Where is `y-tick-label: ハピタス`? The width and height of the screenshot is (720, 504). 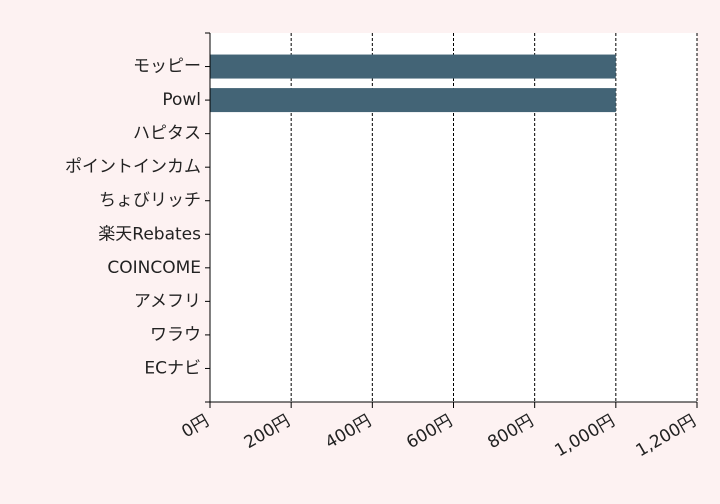 y-tick-label: ハピタス is located at coordinates (167, 134).